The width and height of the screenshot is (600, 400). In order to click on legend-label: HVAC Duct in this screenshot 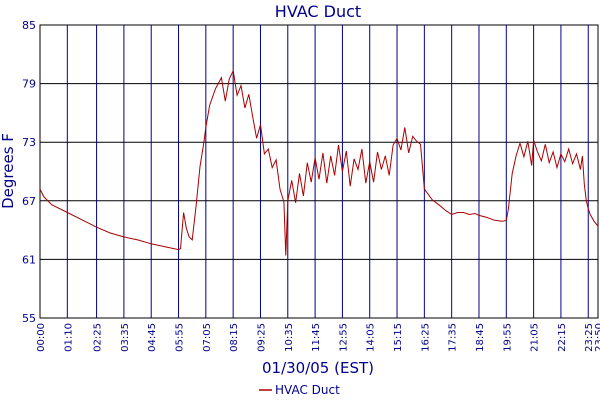, I will do `click(307, 390)`.